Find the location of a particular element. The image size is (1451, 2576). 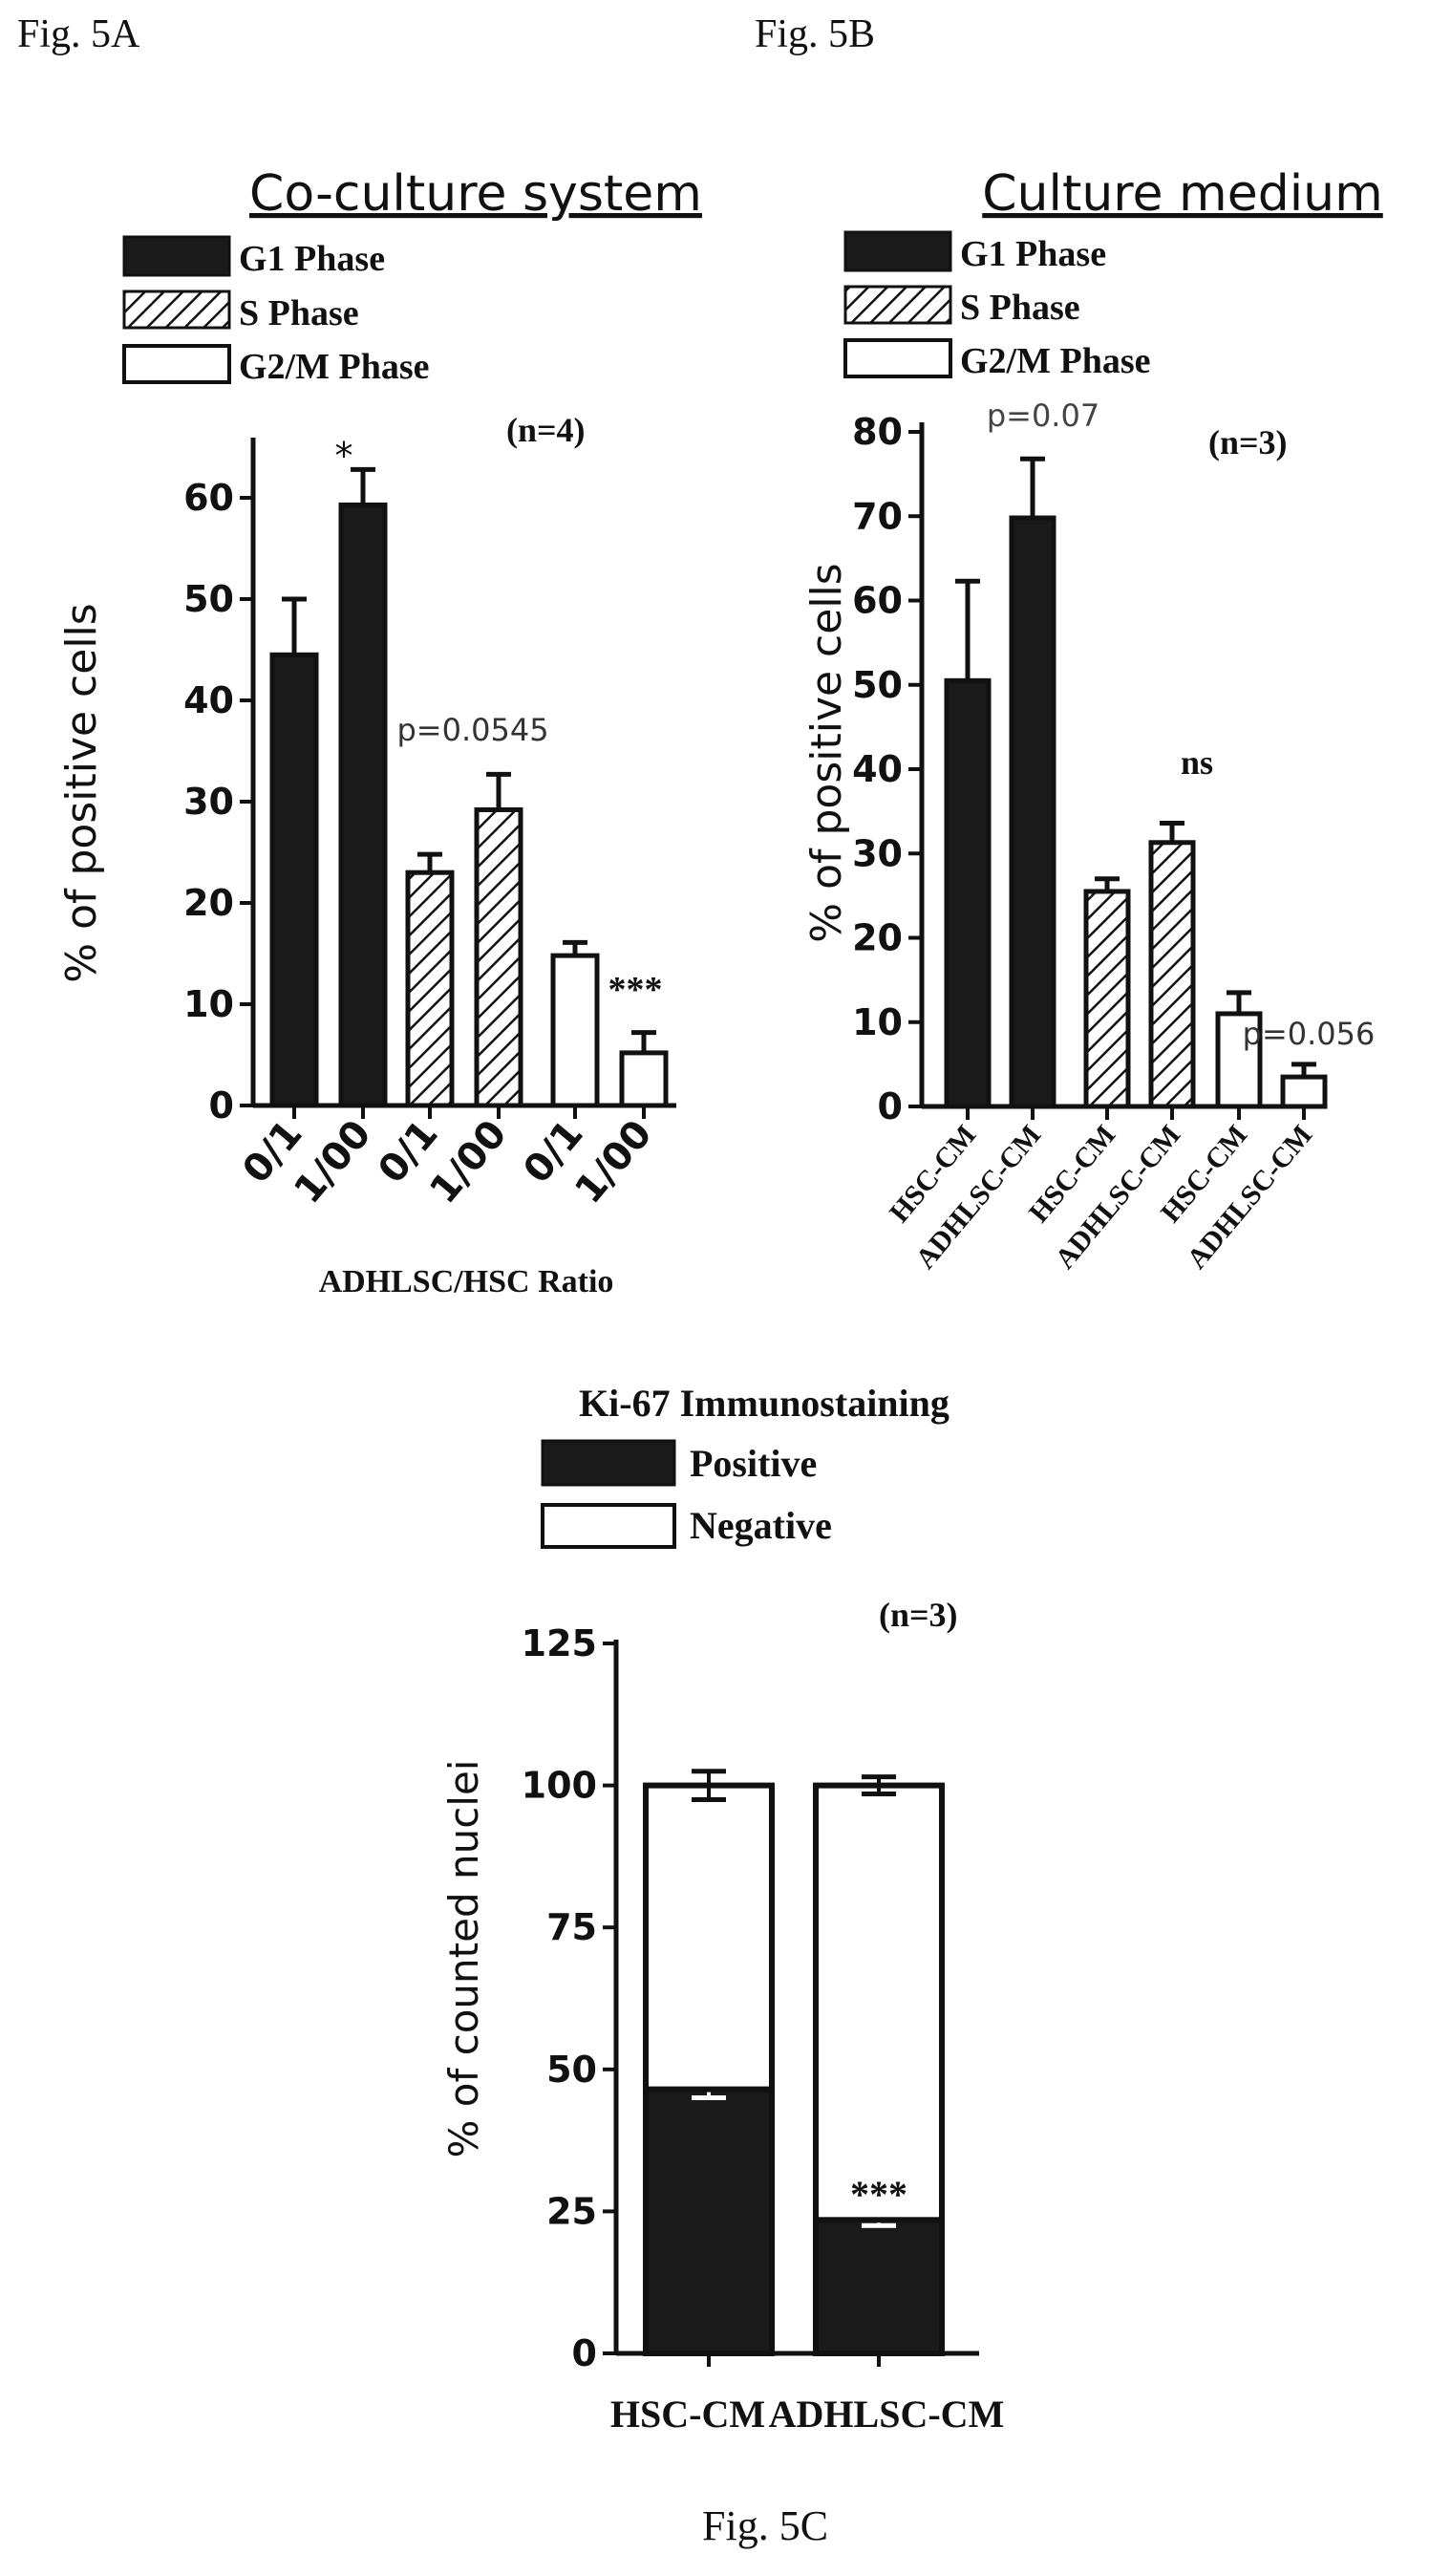

fig-5a-label: Fig. 5A is located at coordinates (78, 34).